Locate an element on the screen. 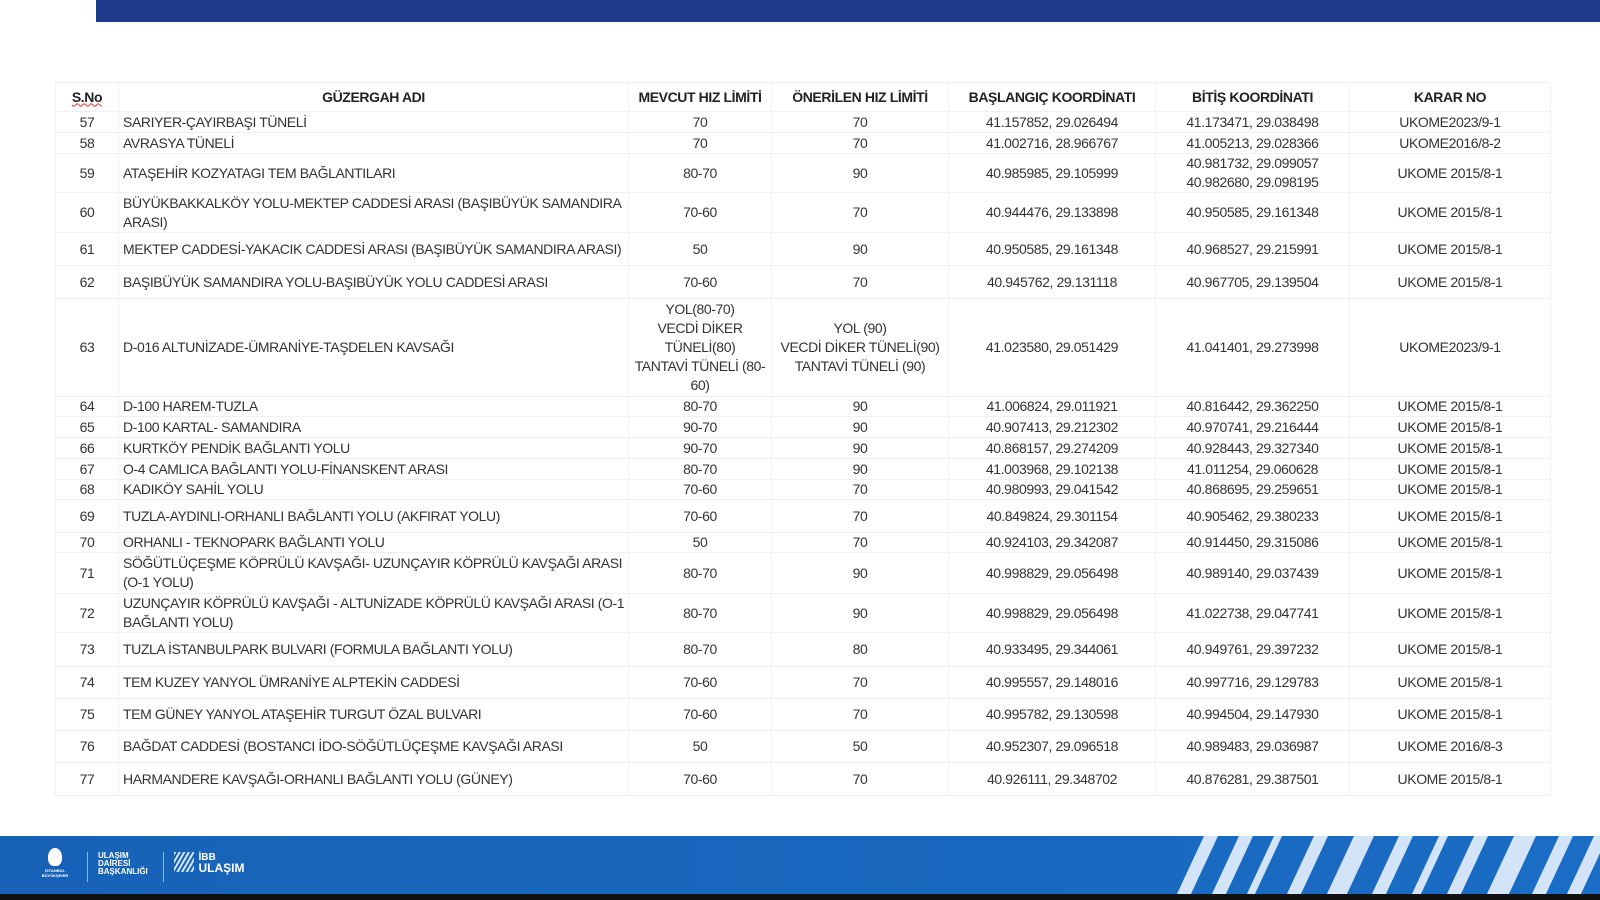 The width and height of the screenshot is (1600, 900). cell-sno: 74 is located at coordinates (87, 682).